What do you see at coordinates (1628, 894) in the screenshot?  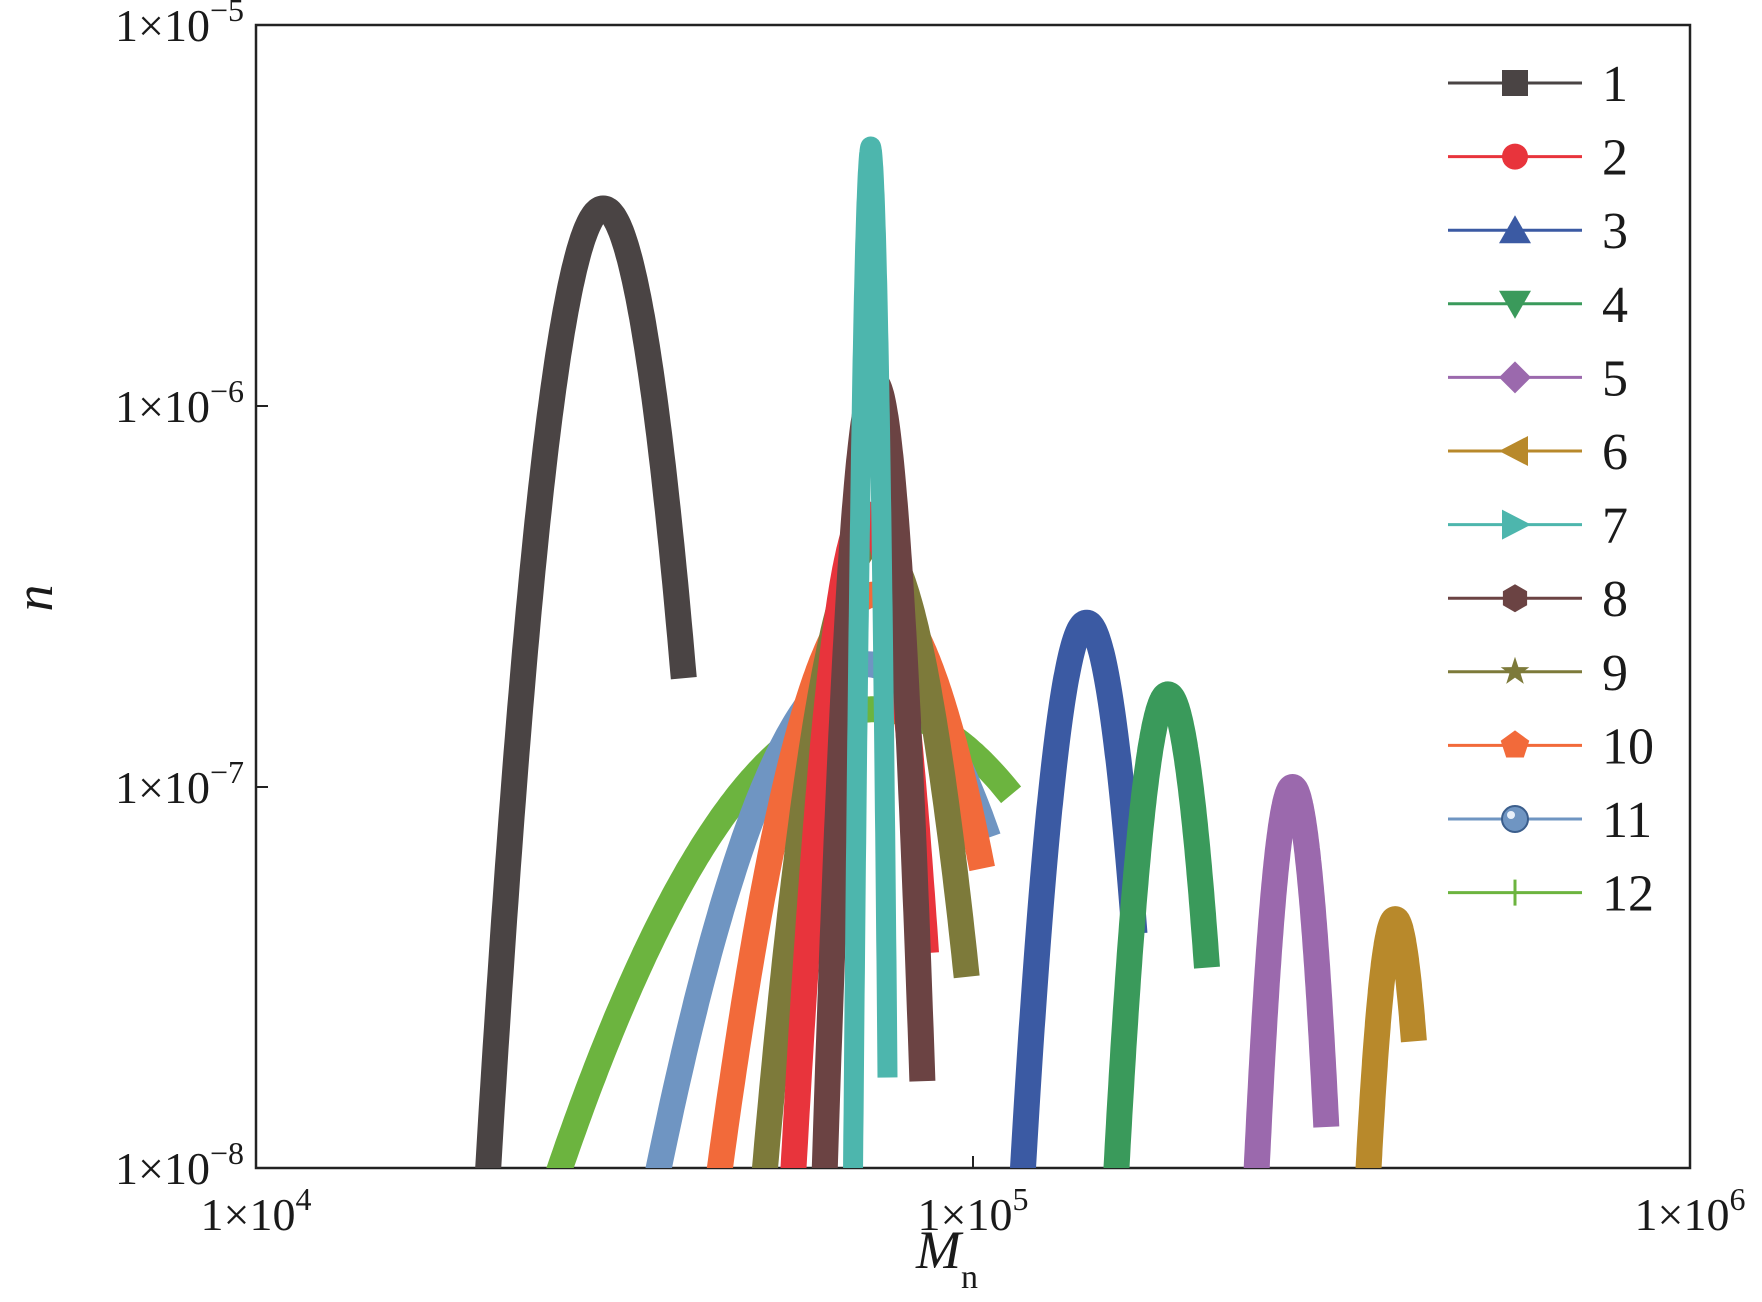 I see `legend-label: 12` at bounding box center [1628, 894].